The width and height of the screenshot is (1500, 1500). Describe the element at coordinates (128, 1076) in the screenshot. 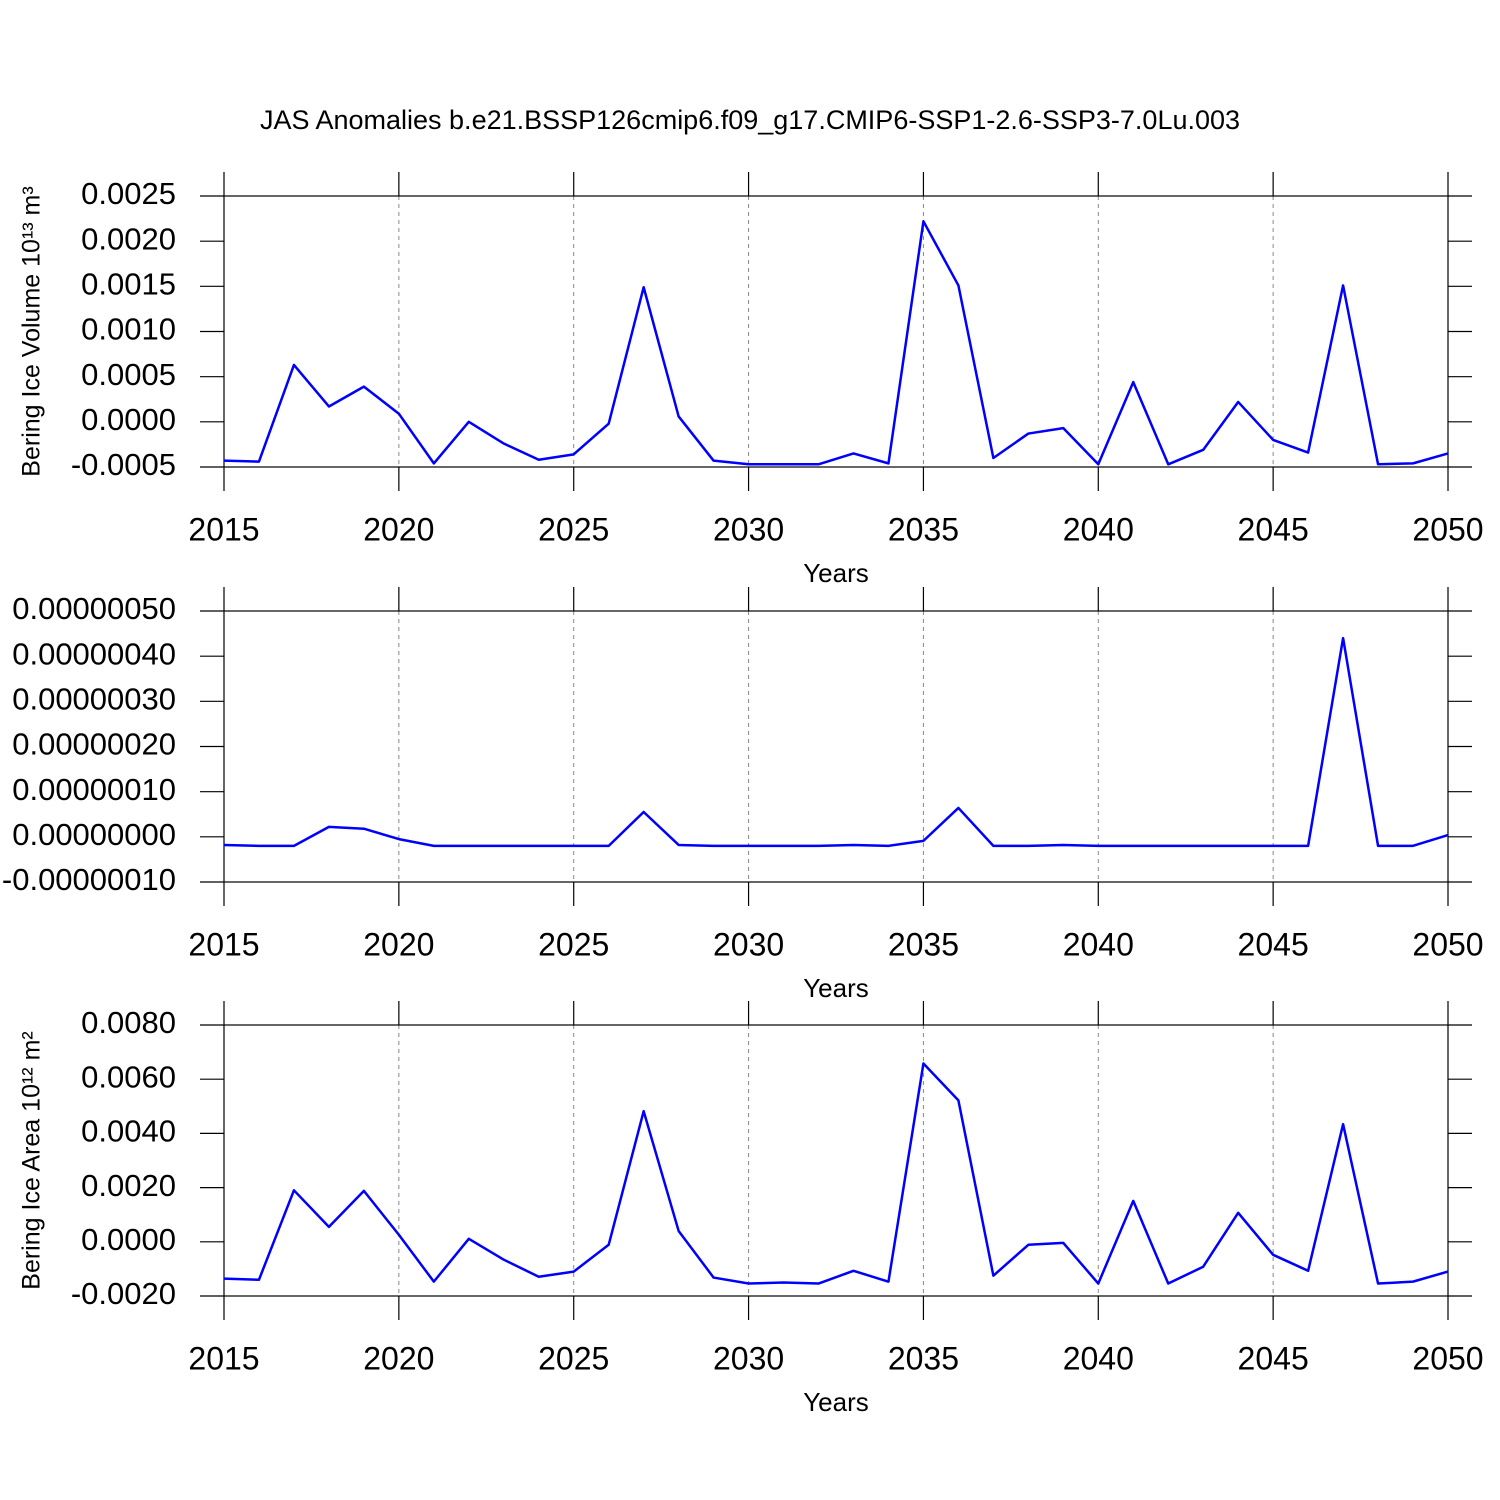

I see `y-tick-label: 0.0060` at that location.